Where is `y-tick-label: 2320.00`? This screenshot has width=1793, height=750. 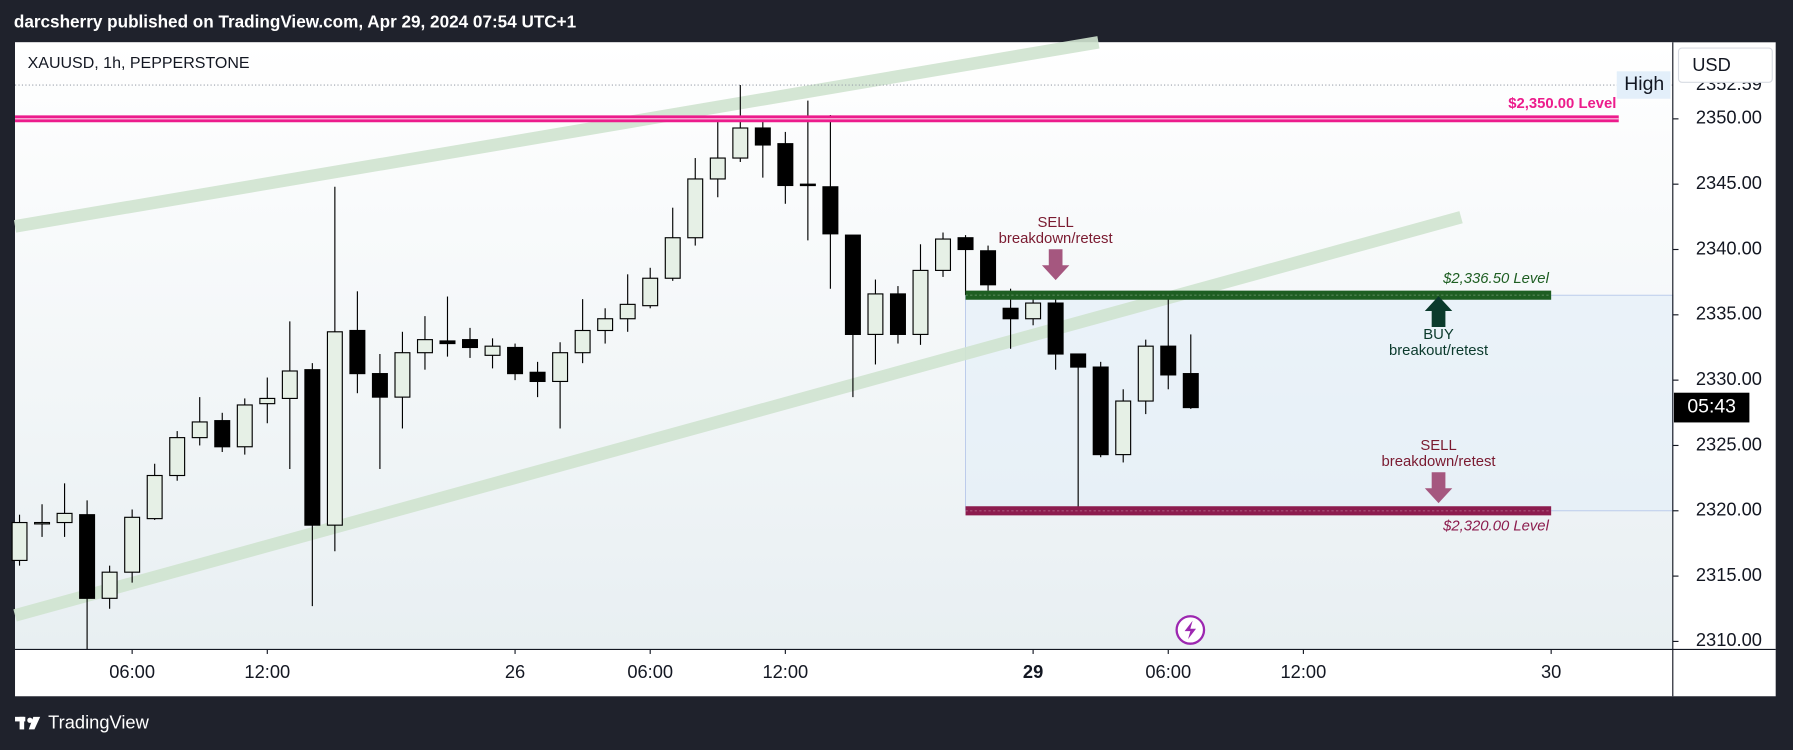
y-tick-label: 2320.00 is located at coordinates (1729, 509).